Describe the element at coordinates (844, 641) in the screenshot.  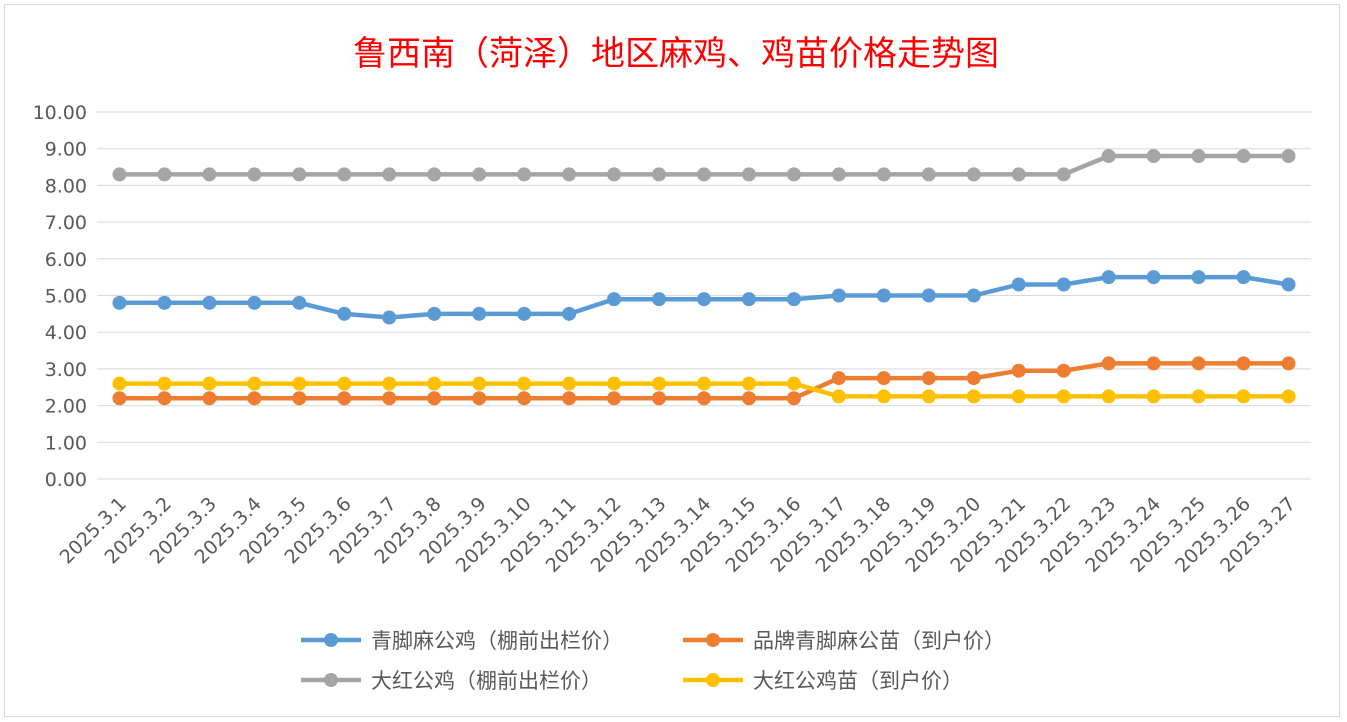
I see `legend-item: 品牌青脚麻公苗（到户价）` at that location.